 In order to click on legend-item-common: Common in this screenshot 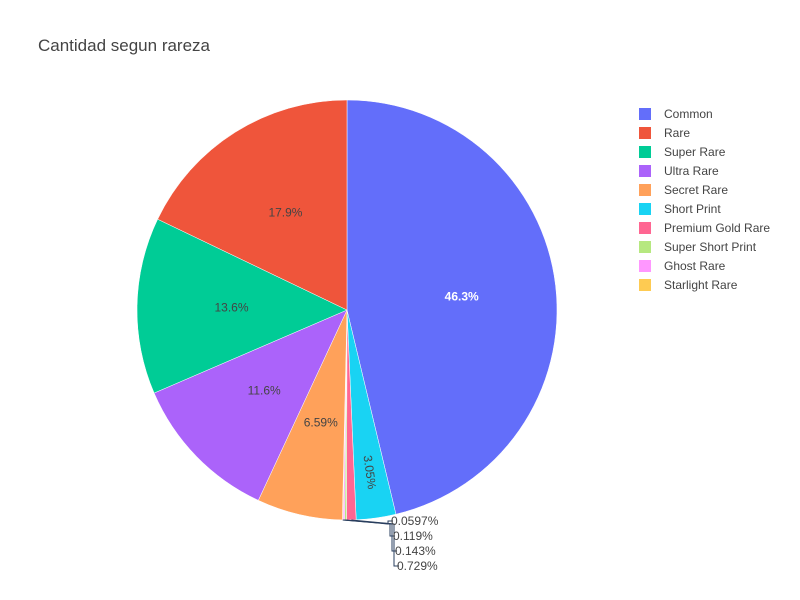, I will do `click(676, 114)`.